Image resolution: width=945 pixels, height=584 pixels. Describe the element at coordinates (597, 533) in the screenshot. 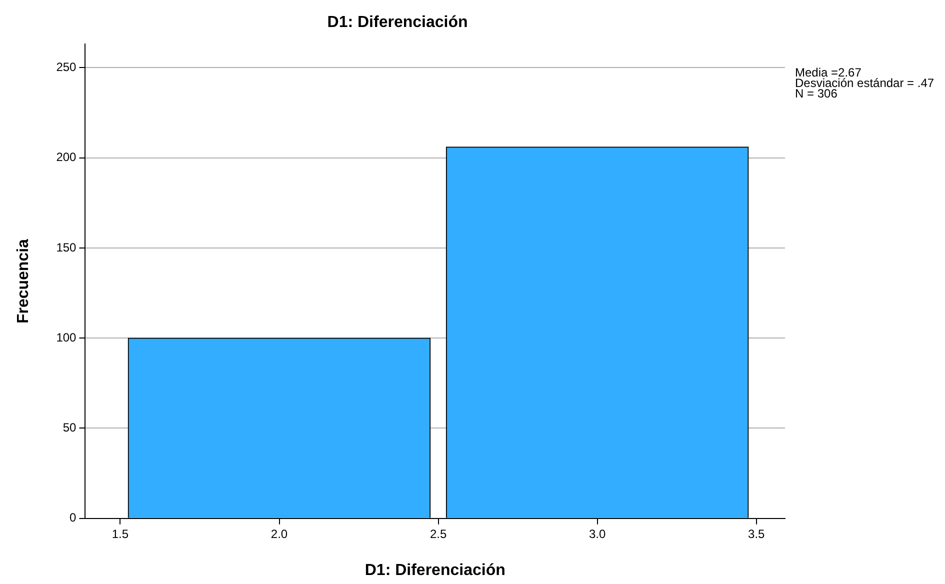

I see `x-tick-label: 3.0` at that location.